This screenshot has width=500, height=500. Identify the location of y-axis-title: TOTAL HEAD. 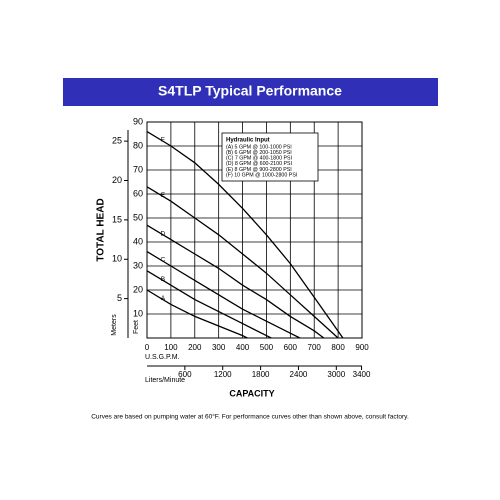
(101, 229).